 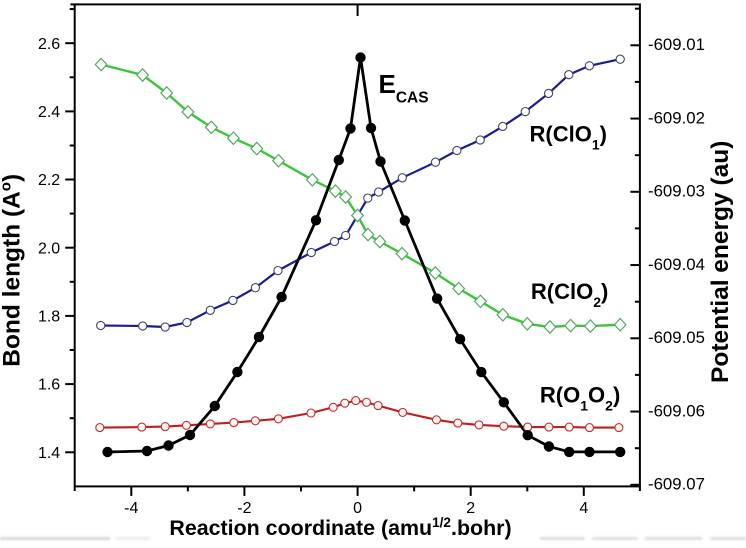 I want to click on svg-text: -609.02, so click(x=676, y=117).